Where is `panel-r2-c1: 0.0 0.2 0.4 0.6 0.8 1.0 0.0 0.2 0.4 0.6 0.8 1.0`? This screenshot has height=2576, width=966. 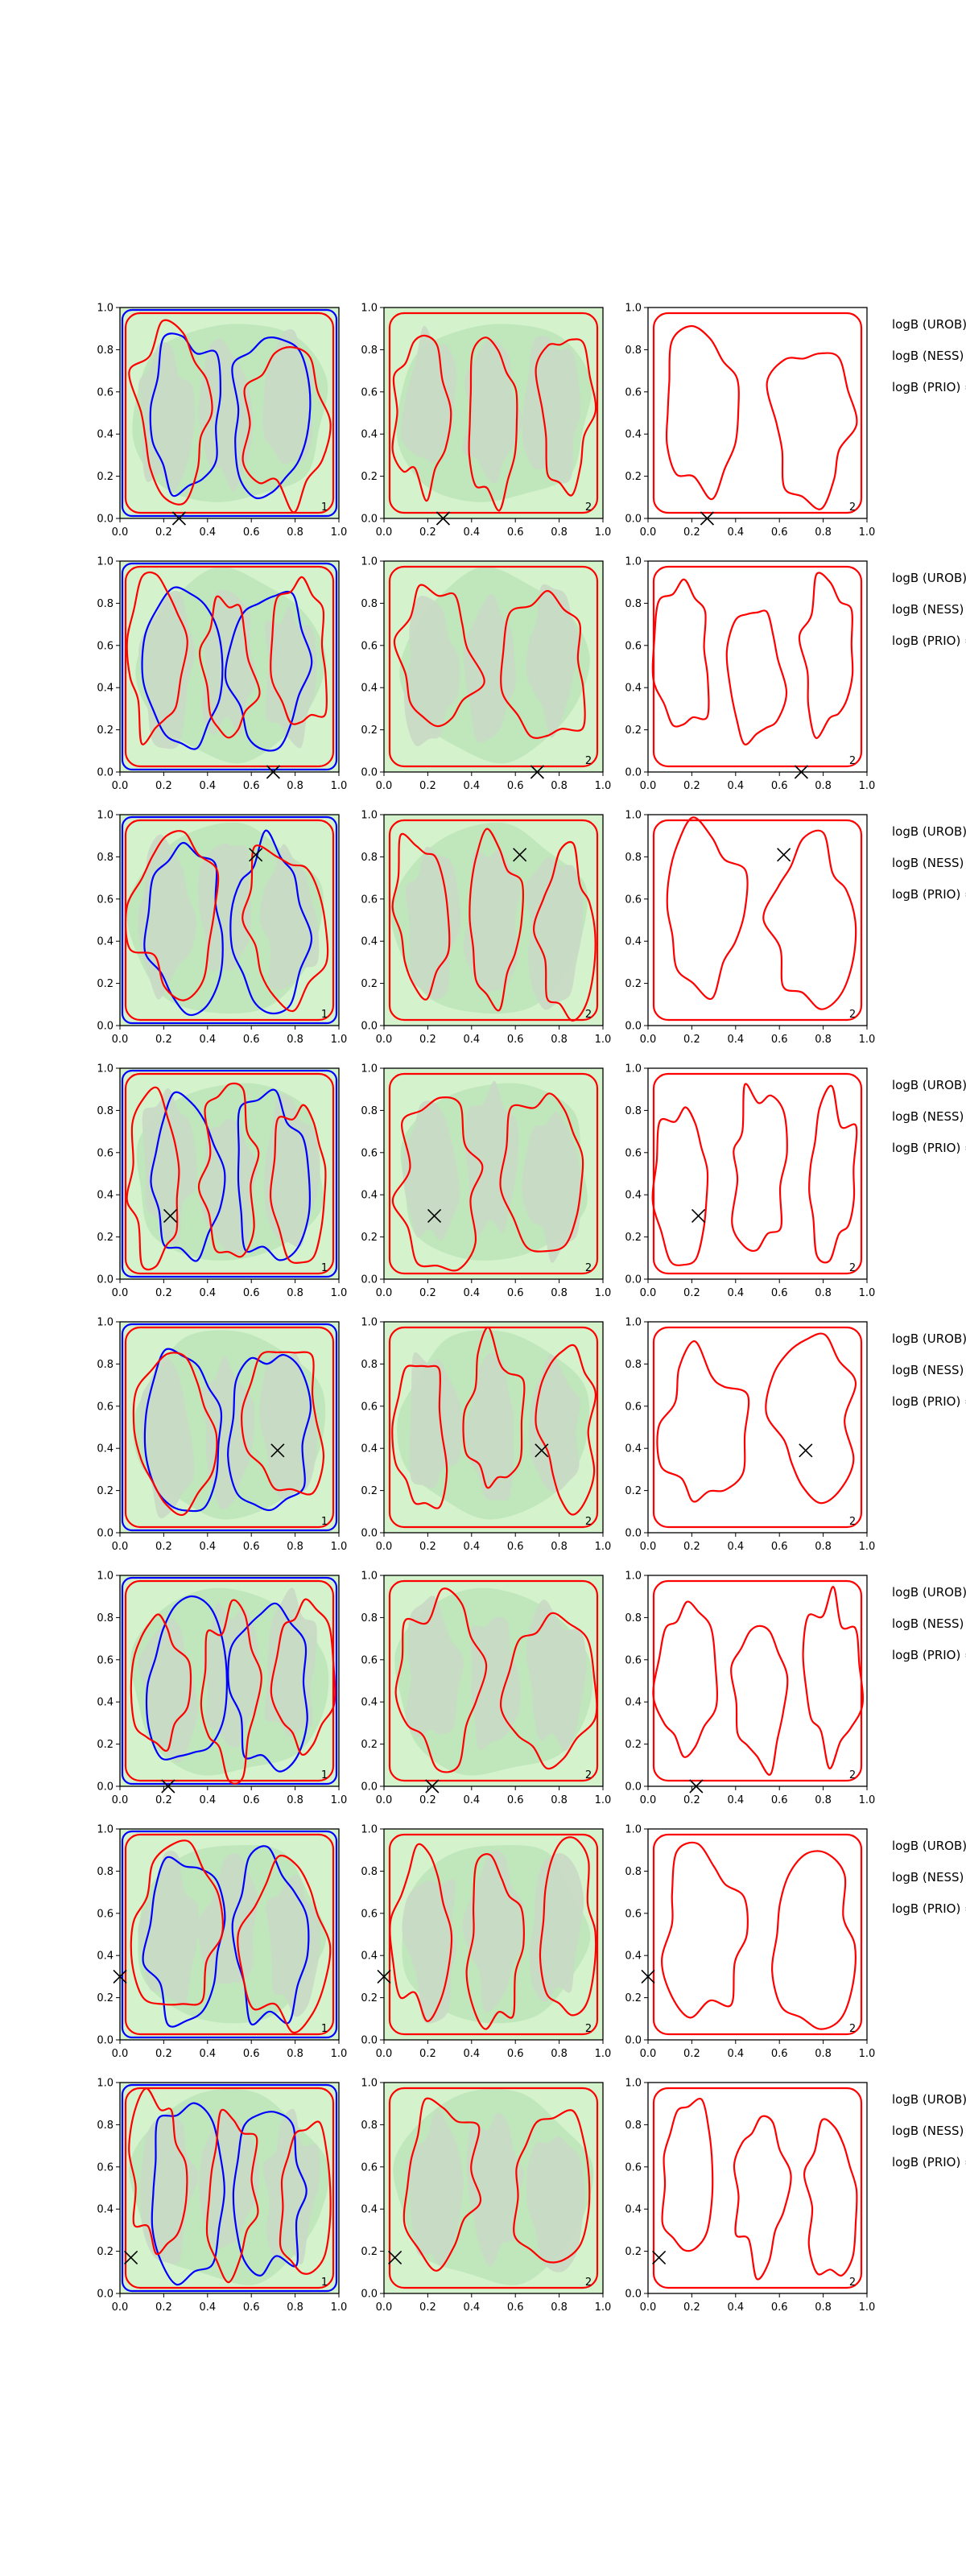 panel-r2-c1: 0.0 0.2 0.4 0.6 0.8 1.0 0.0 0.2 0.4 0.6 0.8 1.0 is located at coordinates (222, 674).